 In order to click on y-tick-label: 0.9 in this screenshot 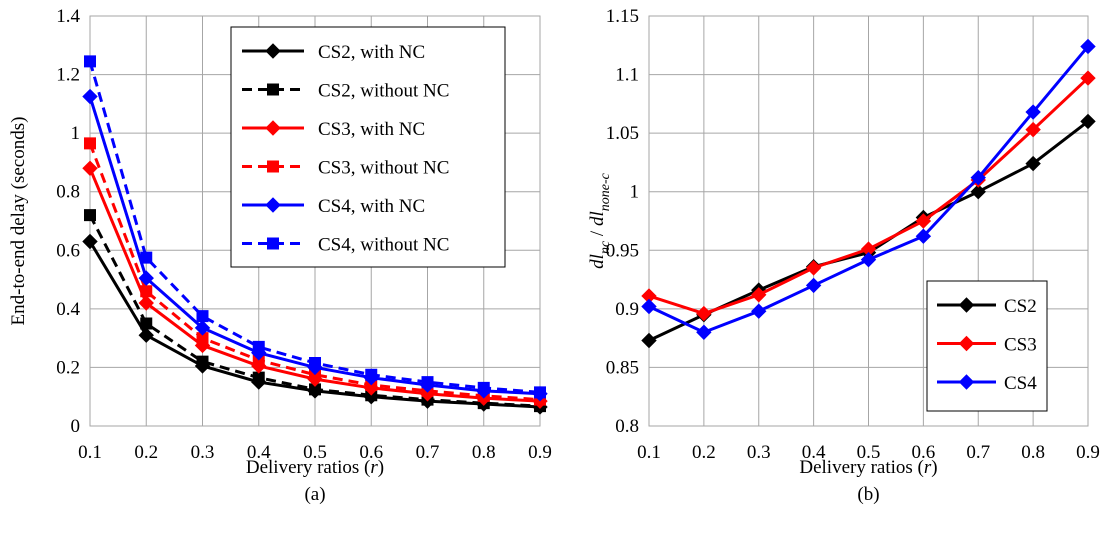, I will do `click(627, 309)`.